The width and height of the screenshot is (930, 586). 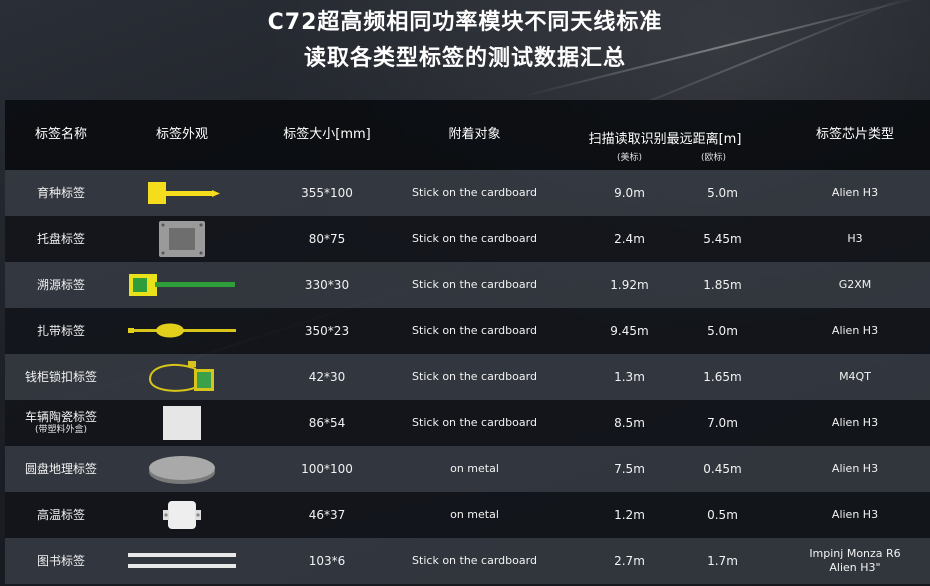 I want to click on us-distance: 9.0m, so click(x=629, y=192).